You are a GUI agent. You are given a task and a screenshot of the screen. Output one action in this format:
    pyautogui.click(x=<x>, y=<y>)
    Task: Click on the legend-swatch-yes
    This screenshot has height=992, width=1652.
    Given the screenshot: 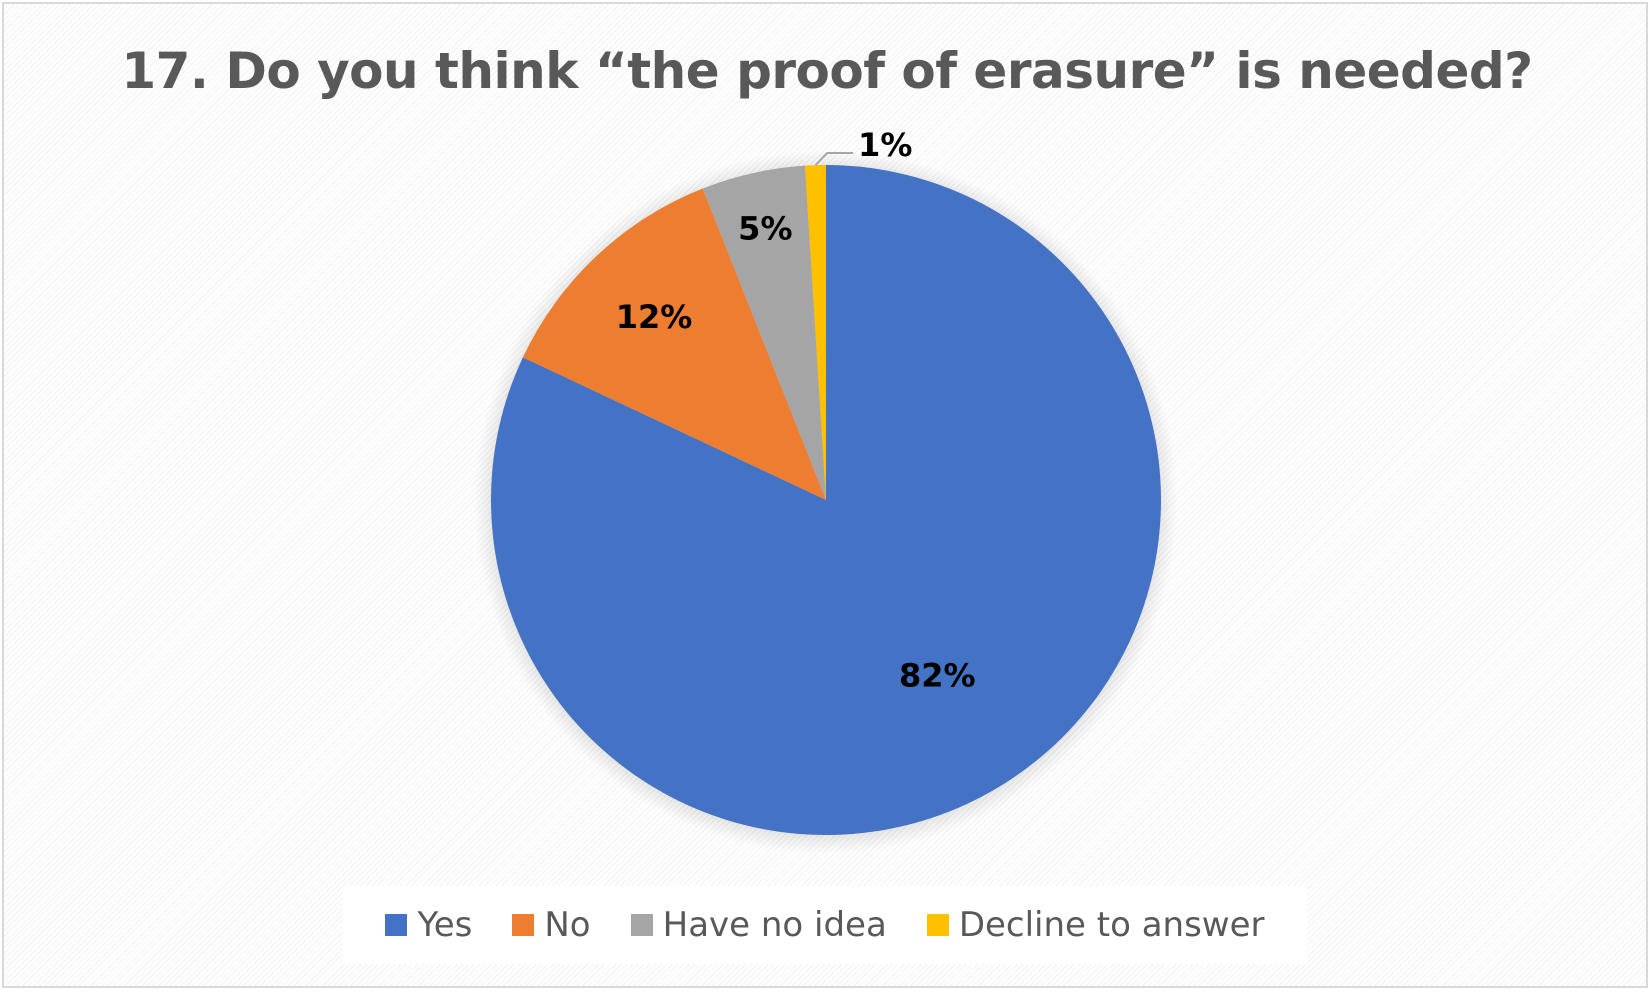 What is the action you would take?
    pyautogui.click(x=396, y=925)
    